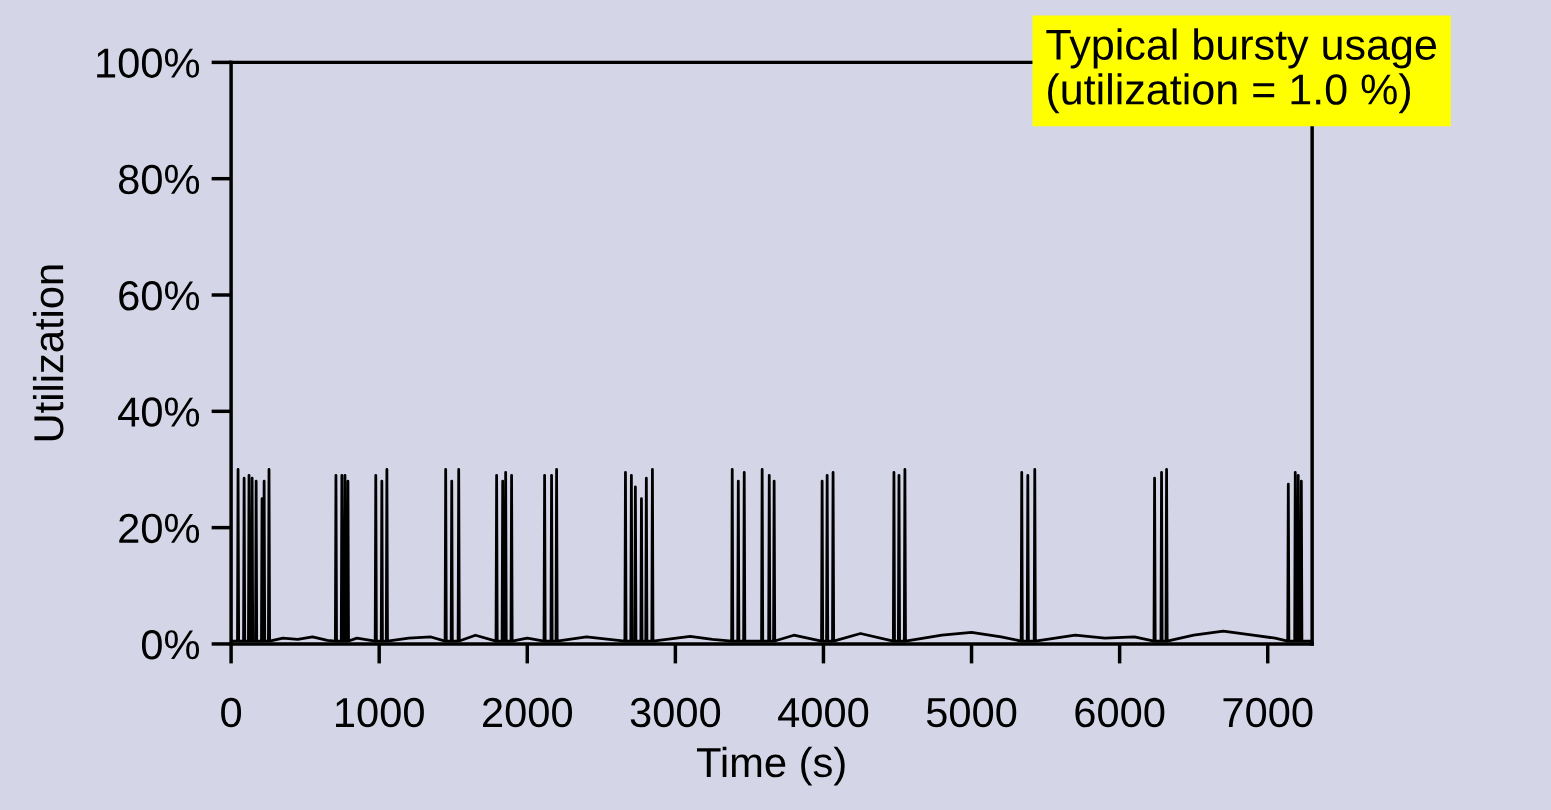 The height and width of the screenshot is (810, 1551). Describe the element at coordinates (159, 412) in the screenshot. I see `y-tick-label: 40%` at that location.